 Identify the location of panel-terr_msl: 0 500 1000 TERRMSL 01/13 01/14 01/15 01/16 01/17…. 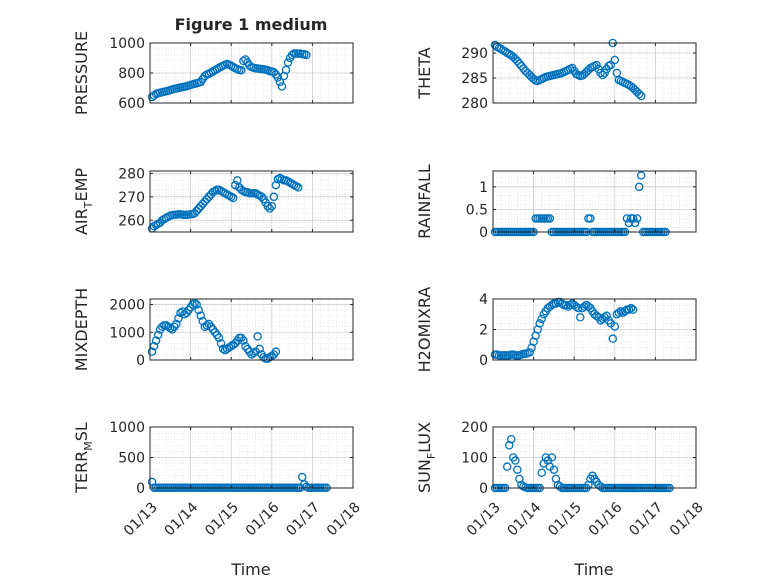
(218, 479).